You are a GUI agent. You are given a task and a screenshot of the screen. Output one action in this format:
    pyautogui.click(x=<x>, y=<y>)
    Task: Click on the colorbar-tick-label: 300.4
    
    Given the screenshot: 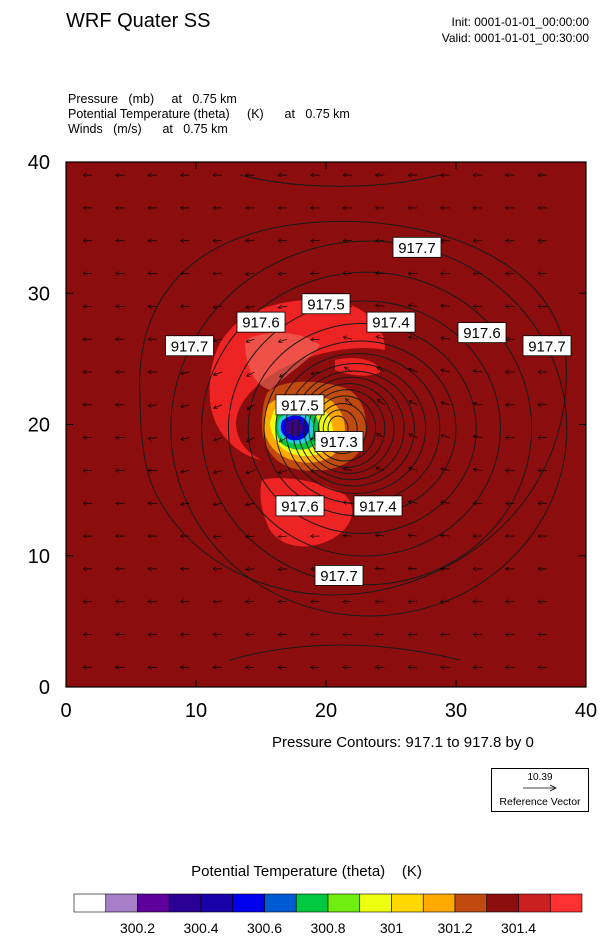 What is the action you would take?
    pyautogui.click(x=200, y=928)
    